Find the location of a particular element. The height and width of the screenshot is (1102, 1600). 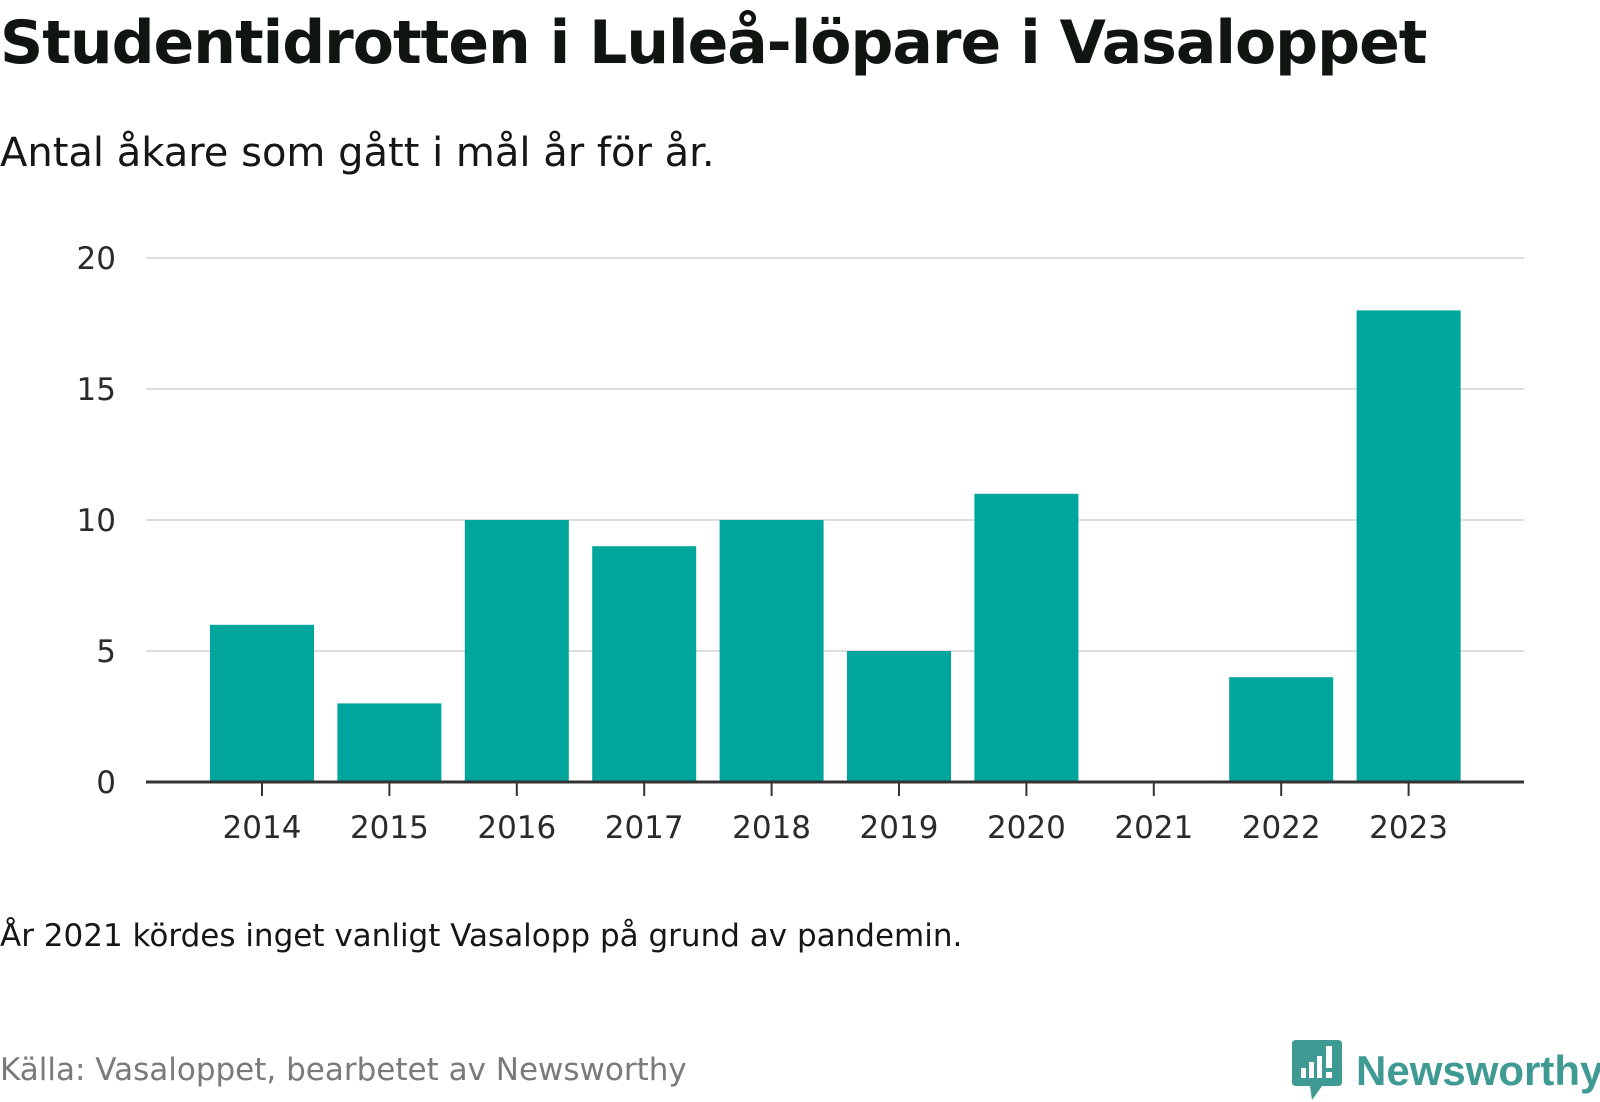

y-tick-label: 5 is located at coordinates (106, 652).